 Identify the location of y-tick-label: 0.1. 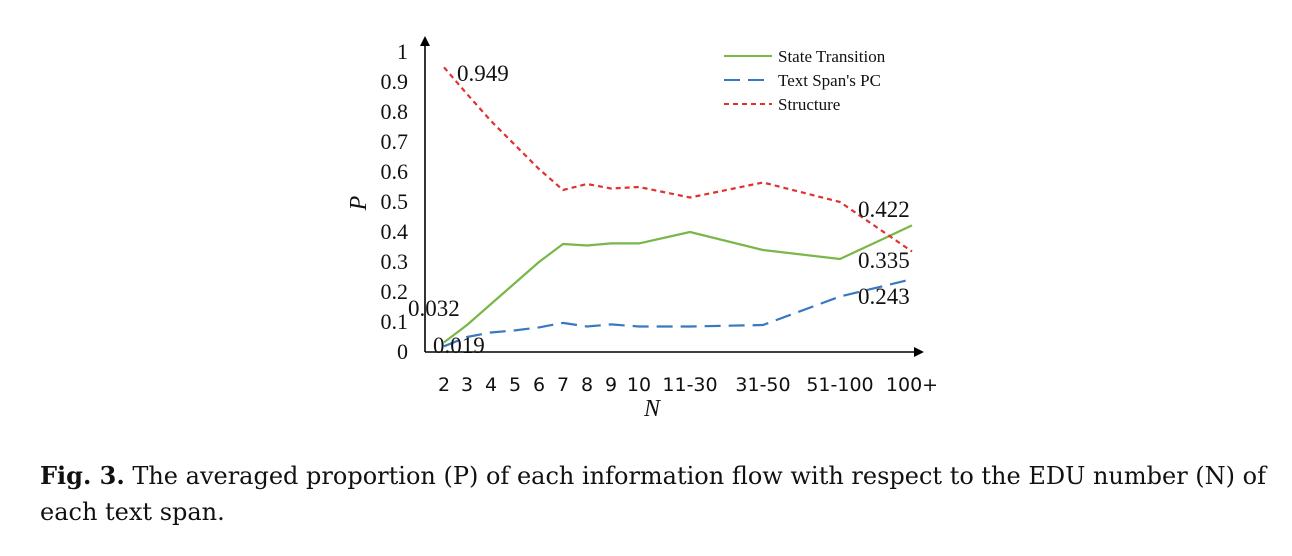
(395, 321).